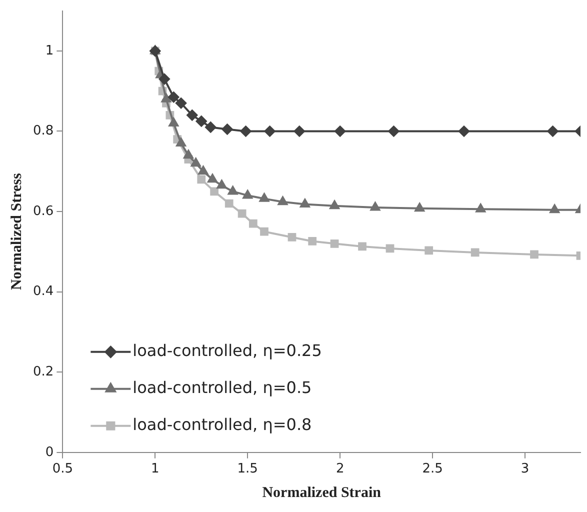 The width and height of the screenshot is (587, 512). Describe the element at coordinates (155, 469) in the screenshot. I see `x-tick-label: 1` at that location.